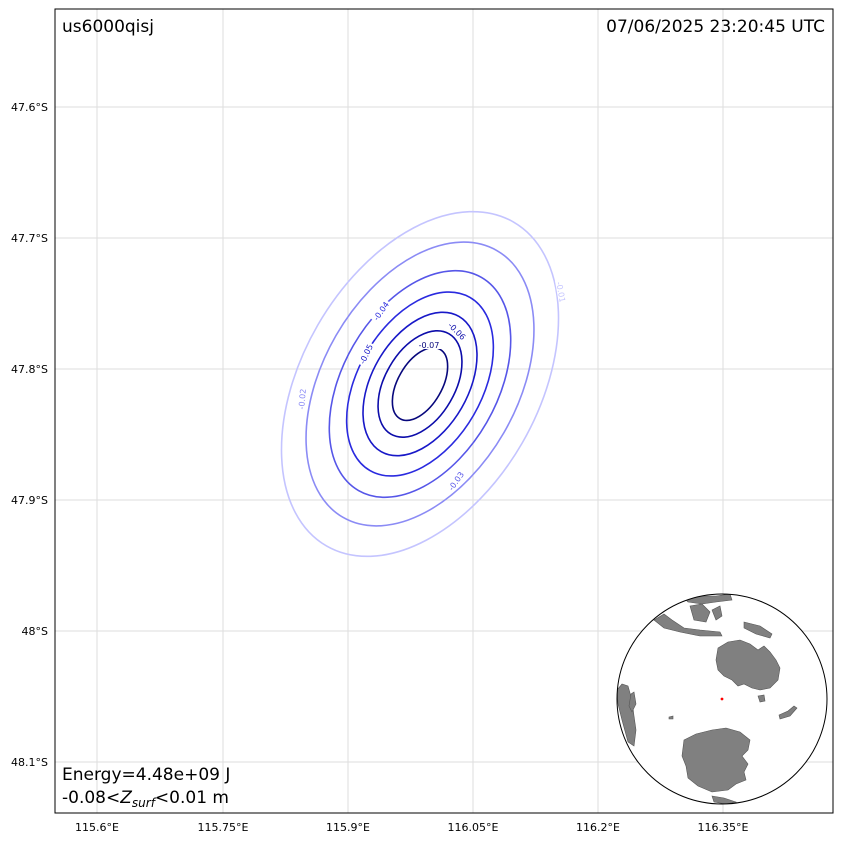 This screenshot has width=841, height=842. What do you see at coordinates (84, 798) in the screenshot?
I see `zsurf-min: -0.08` at bounding box center [84, 798].